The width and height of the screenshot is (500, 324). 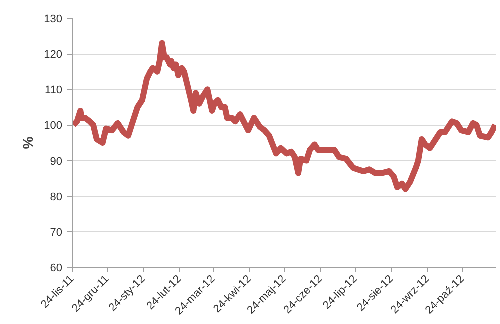 I want to click on y-tick-label: 120, so click(x=53, y=55).